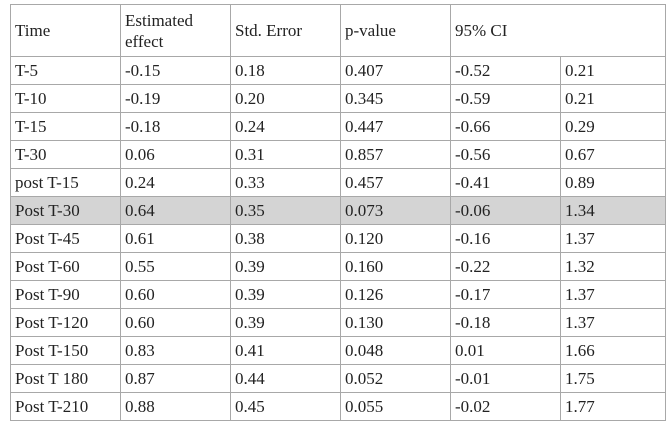 This screenshot has height=423, width=672. I want to click on cell-p-value: 0.130, so click(395, 322).